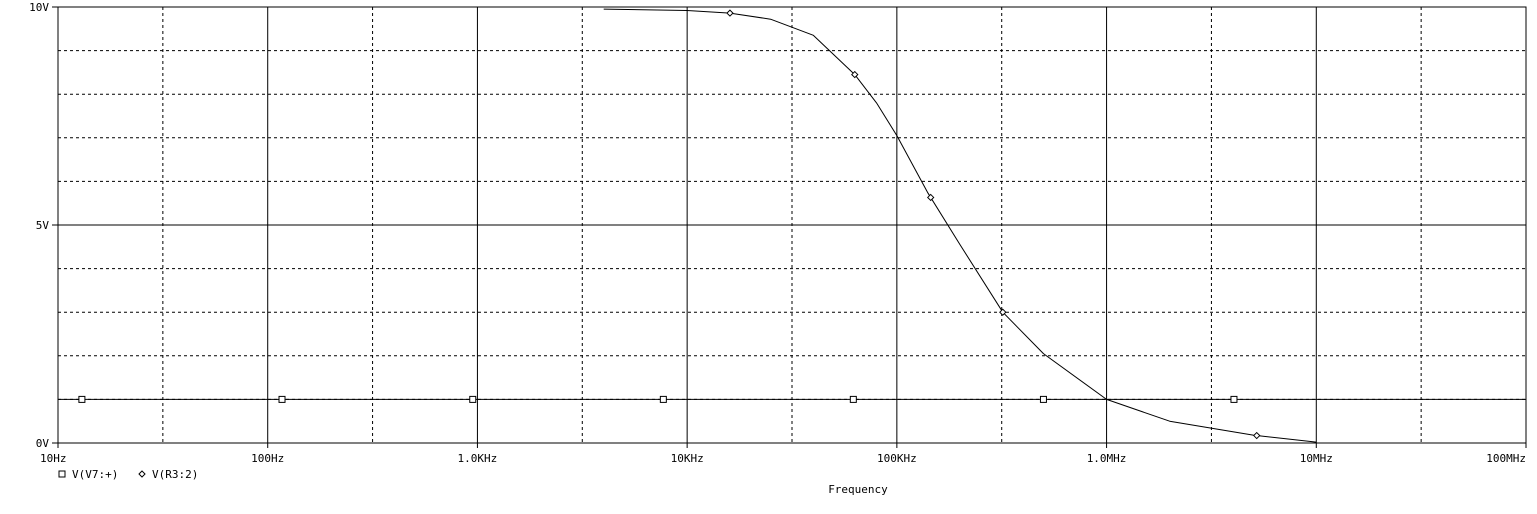  I want to click on x-tick-label: 100Hz, so click(267, 458).